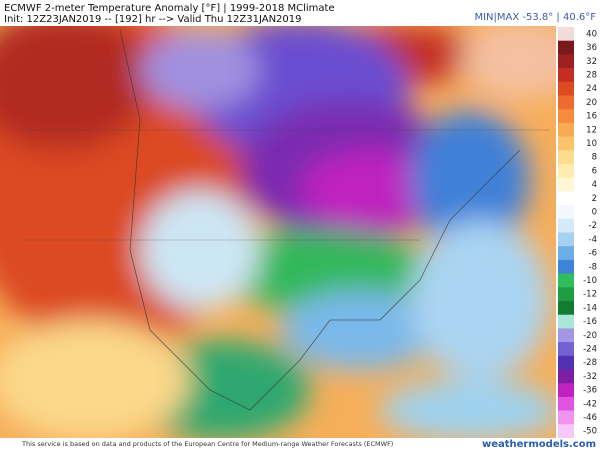 This screenshot has height=454, width=600. Describe the element at coordinates (590, 322) in the screenshot. I see `colorbar-label: -16` at that location.